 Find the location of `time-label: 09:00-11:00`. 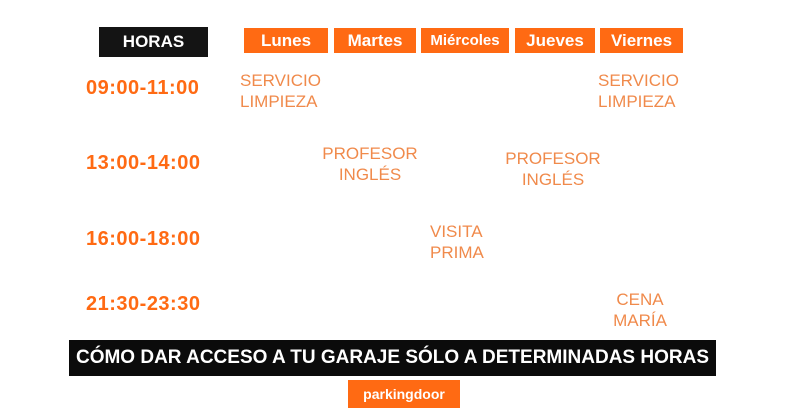

time-label: 09:00-11:00 is located at coordinates (143, 88).